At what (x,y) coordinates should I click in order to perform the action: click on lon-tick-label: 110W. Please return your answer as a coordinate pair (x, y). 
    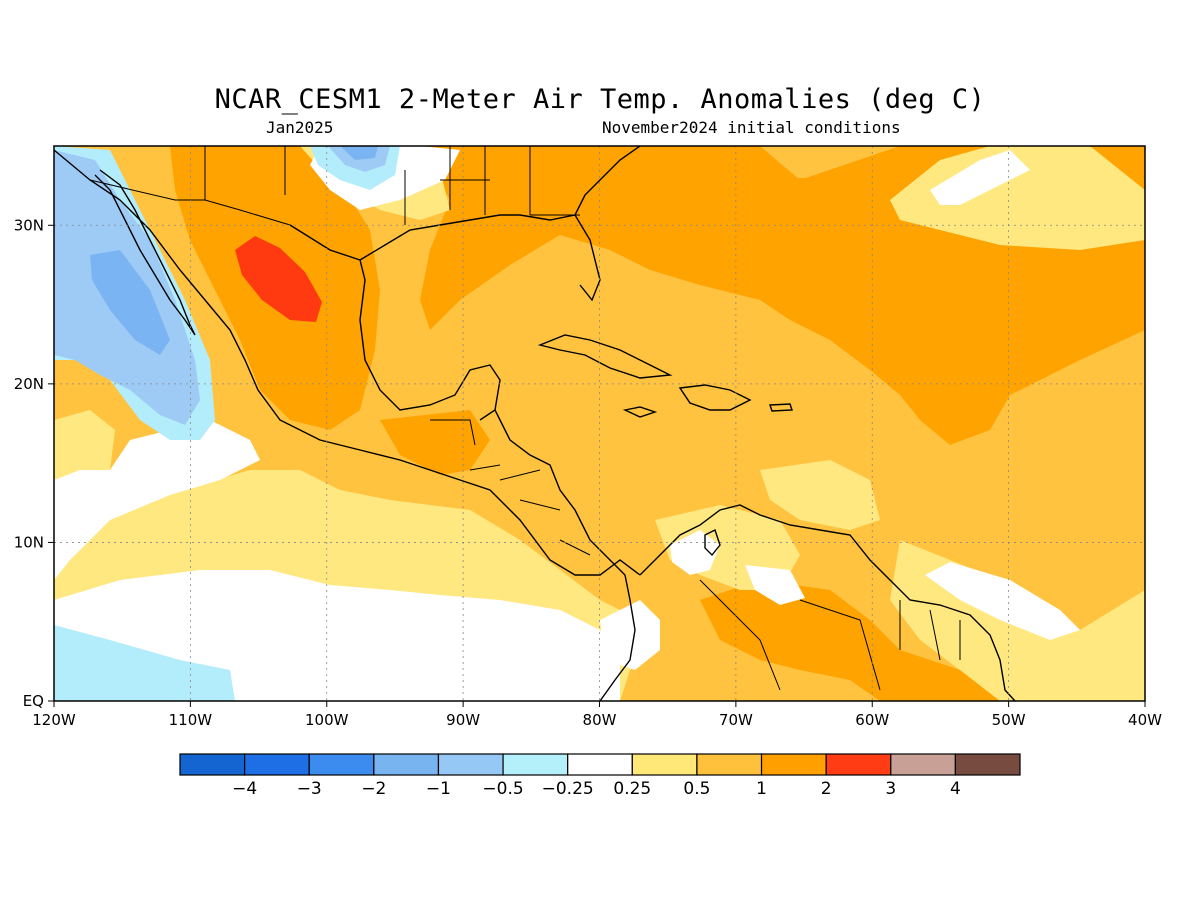
    Looking at the image, I should click on (191, 720).